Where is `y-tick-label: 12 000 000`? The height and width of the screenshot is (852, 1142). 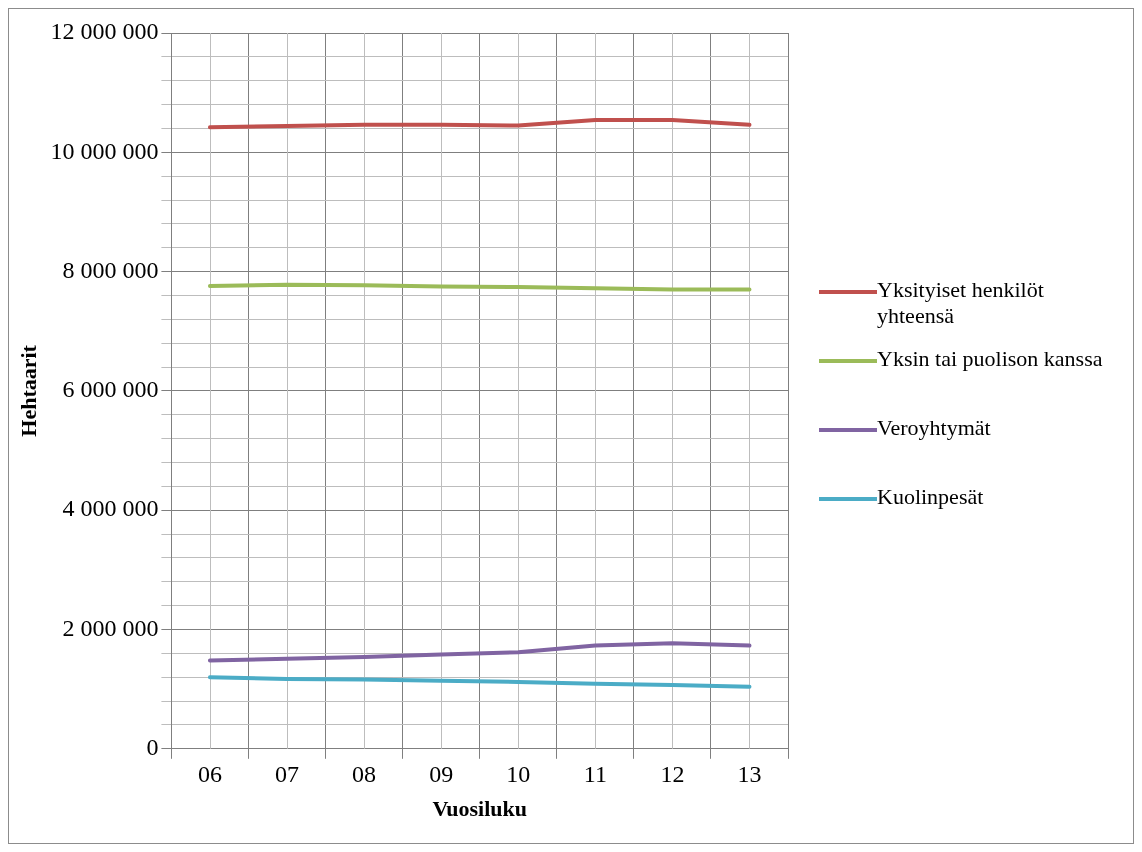 y-tick-label: 12 000 000 is located at coordinates (104, 31).